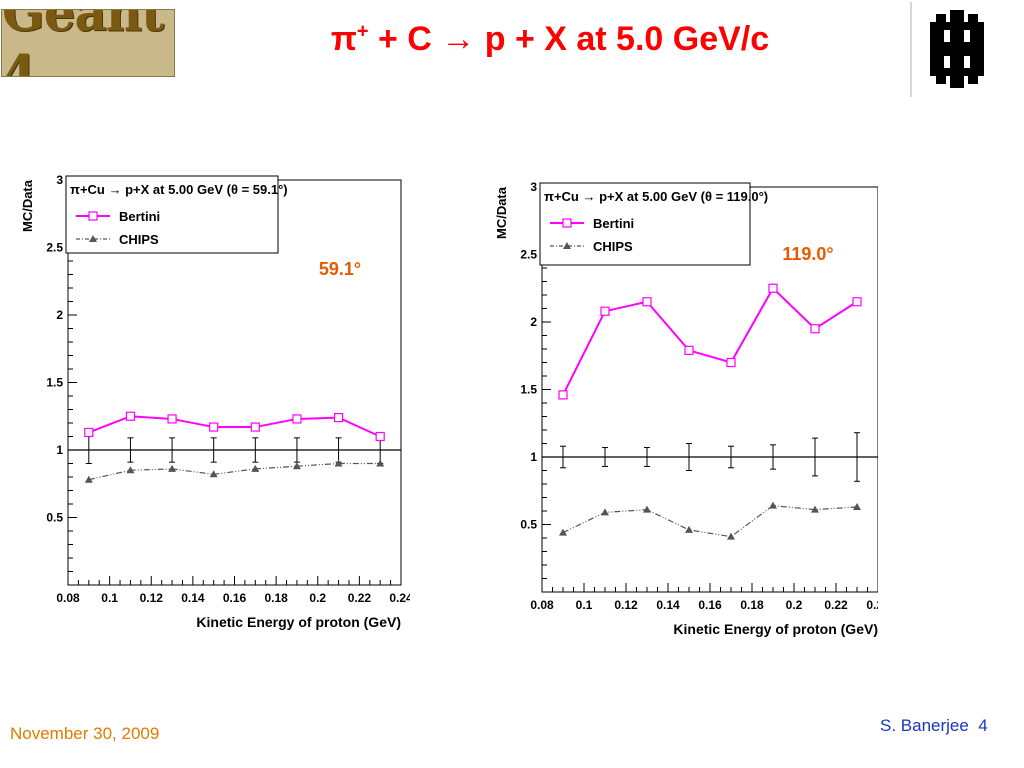  Describe the element at coordinates (179, 189) in the screenshot. I see `legend-title: π+Cu → p+X at 5.00 GeV (θ = 59.1°)` at that location.